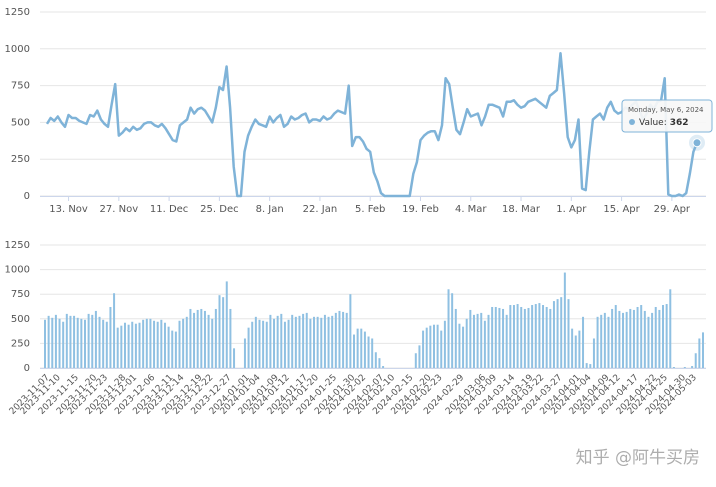 The image size is (716, 487). Describe the element at coordinates (320, 209) in the screenshot. I see `x-tick-label: 22. Jan` at that location.